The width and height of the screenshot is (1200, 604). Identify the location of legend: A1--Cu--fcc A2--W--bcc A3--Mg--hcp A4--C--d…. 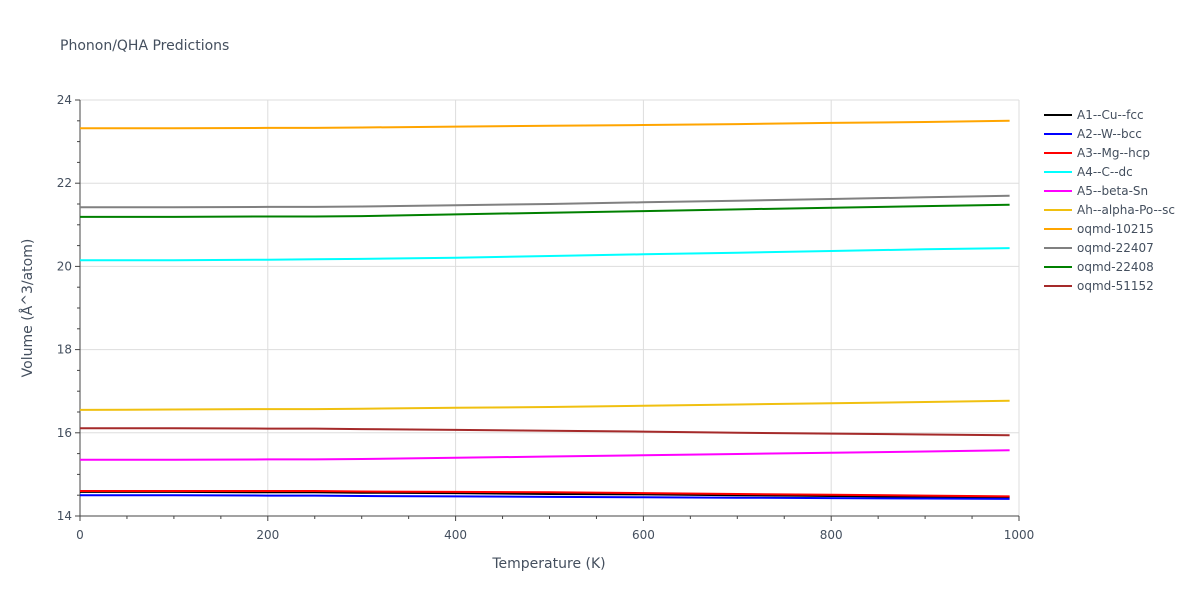
(1109, 200).